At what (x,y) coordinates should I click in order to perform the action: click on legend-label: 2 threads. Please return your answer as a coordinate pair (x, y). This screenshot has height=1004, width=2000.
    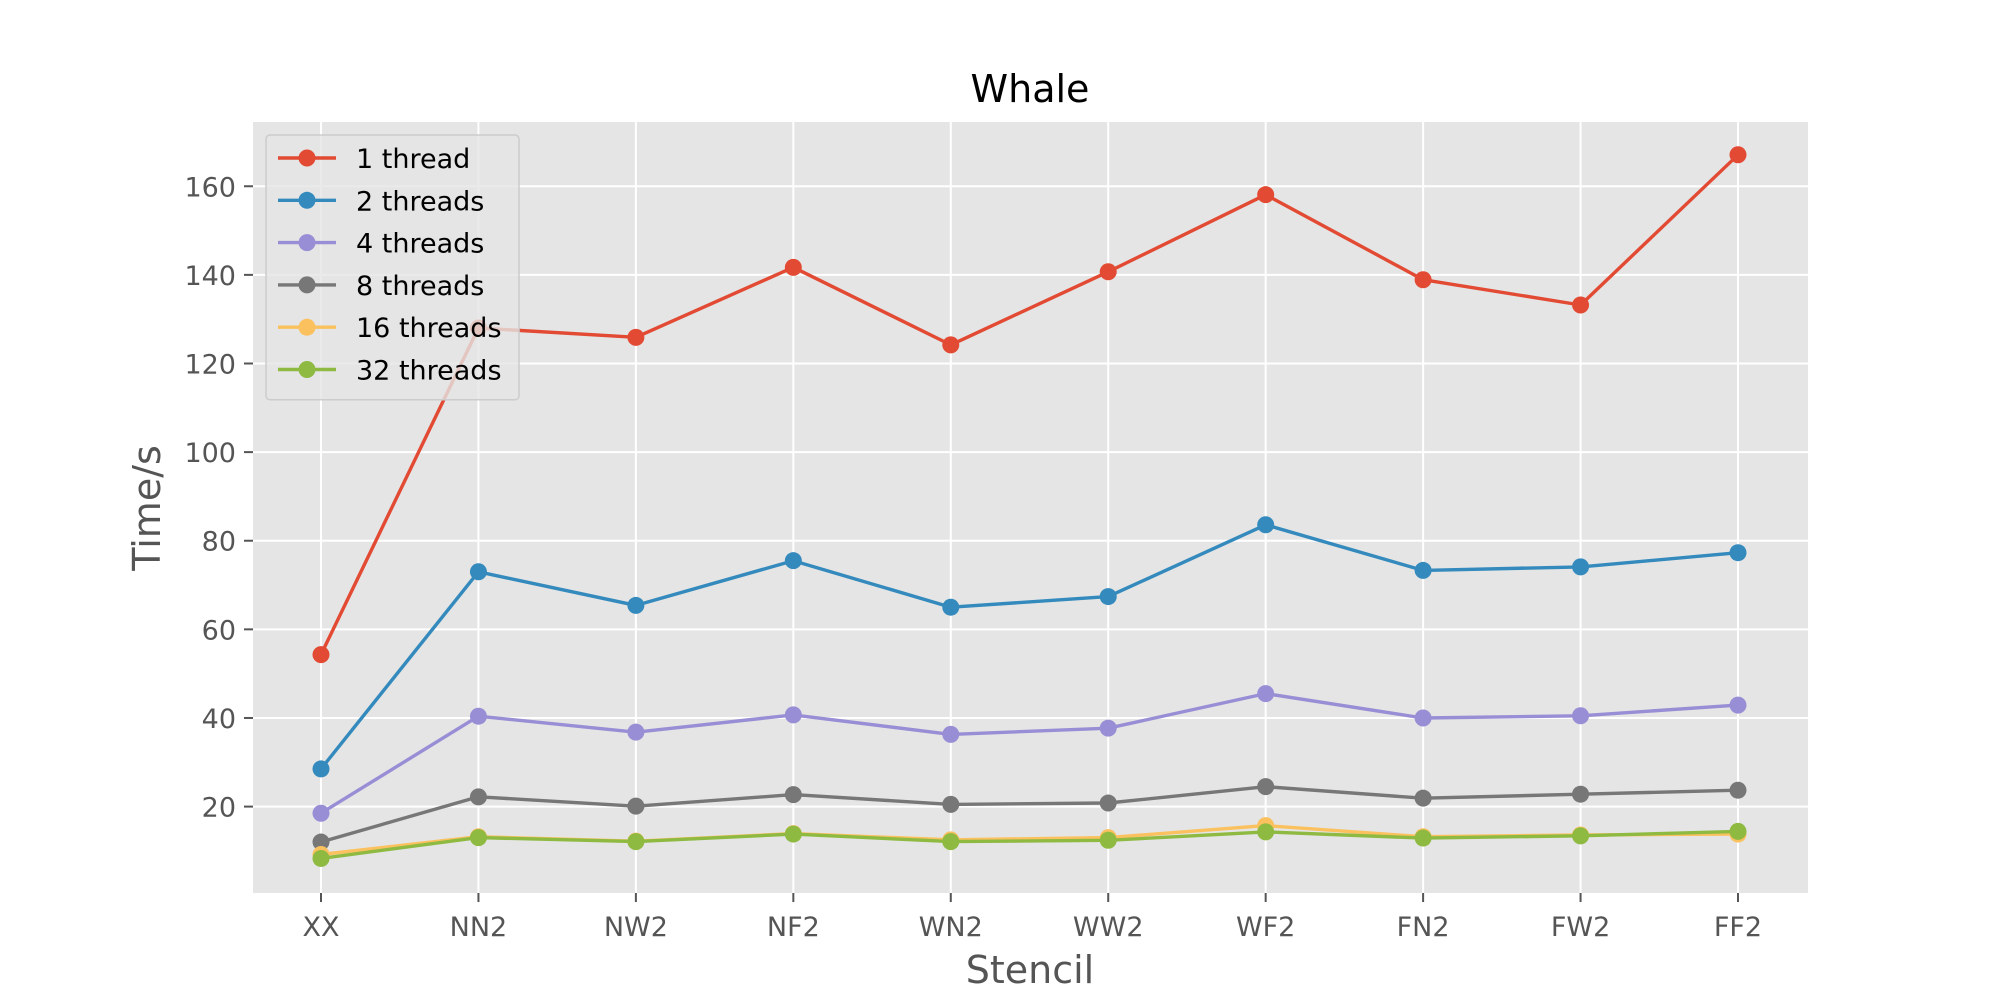
    Looking at the image, I should click on (420, 201).